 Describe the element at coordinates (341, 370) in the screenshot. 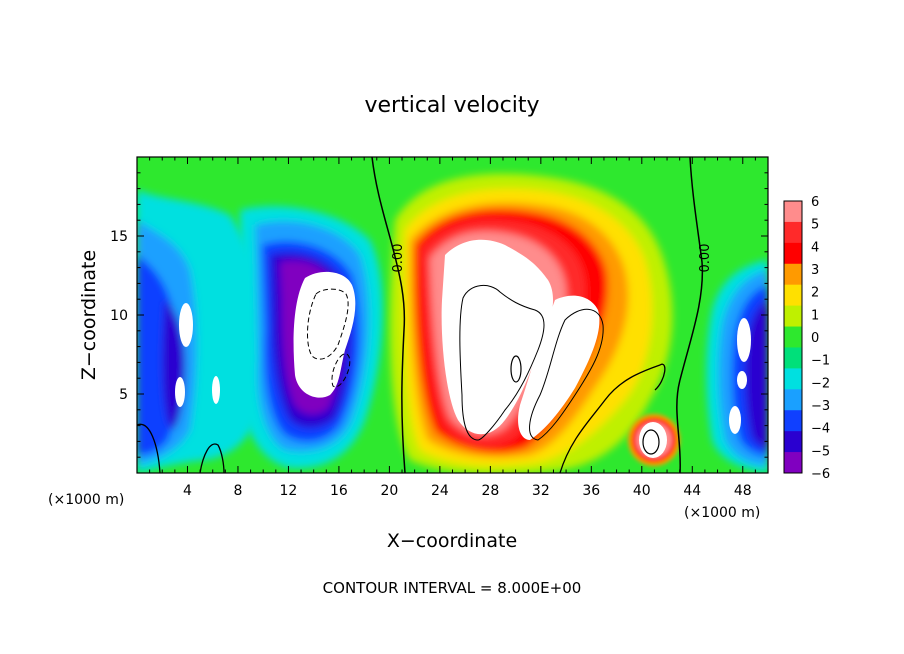

I see `downdraft-contour-south` at that location.